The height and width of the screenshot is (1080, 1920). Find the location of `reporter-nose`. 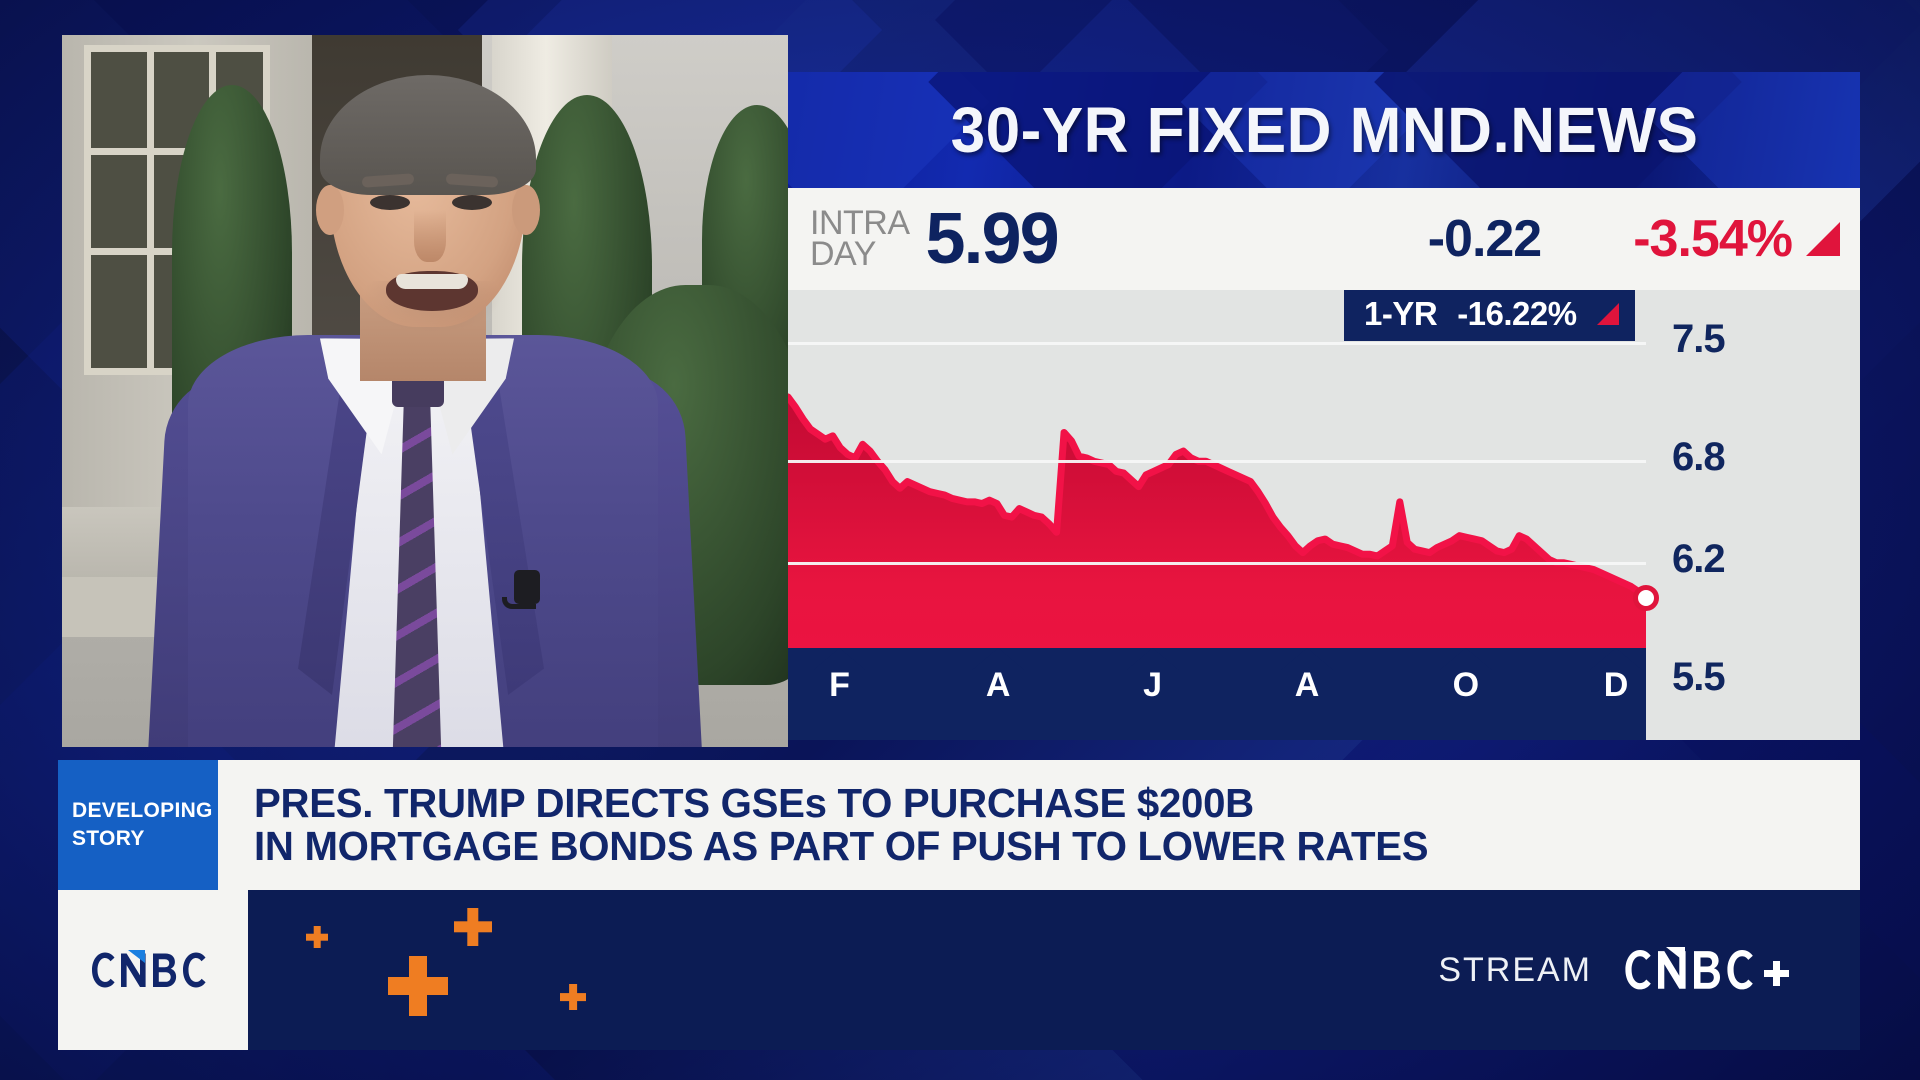

reporter-nose is located at coordinates (430, 236).